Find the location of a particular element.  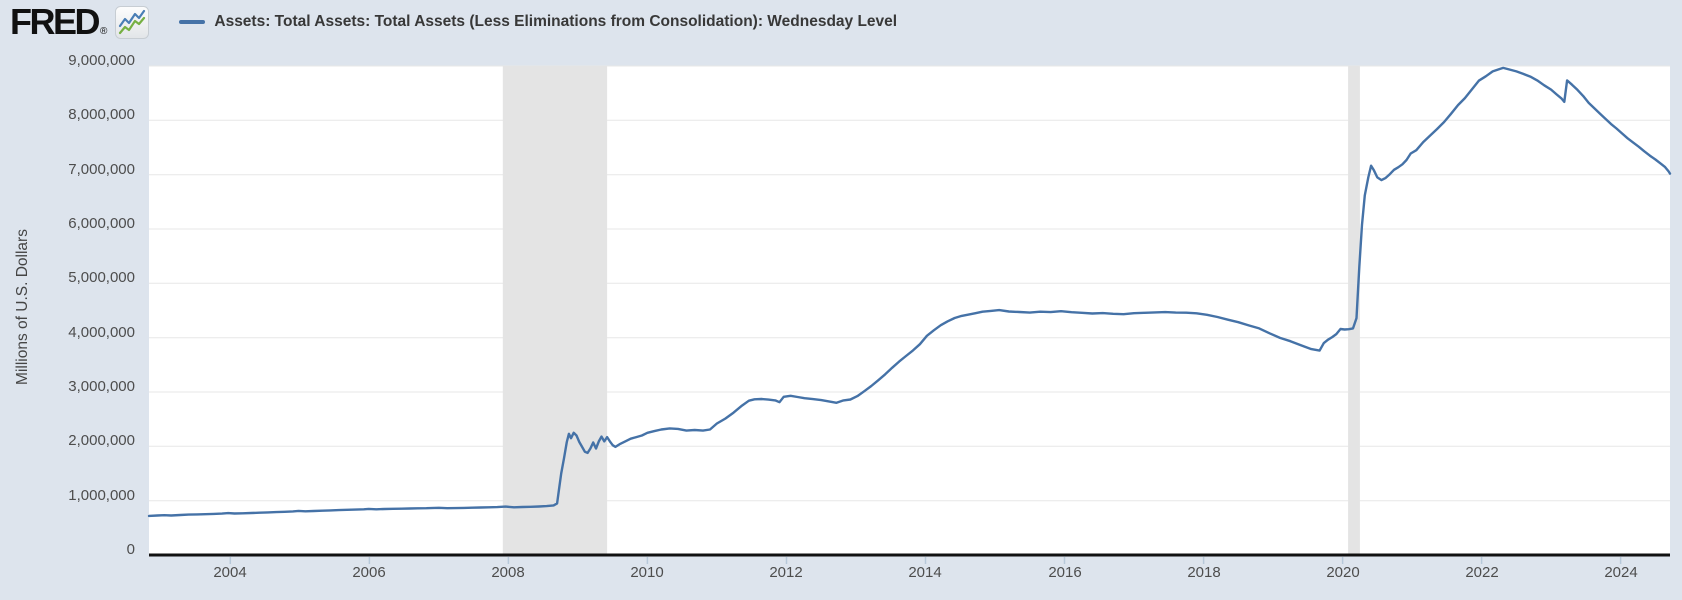

y-tick-label: 2,000,000 is located at coordinates (101, 440).